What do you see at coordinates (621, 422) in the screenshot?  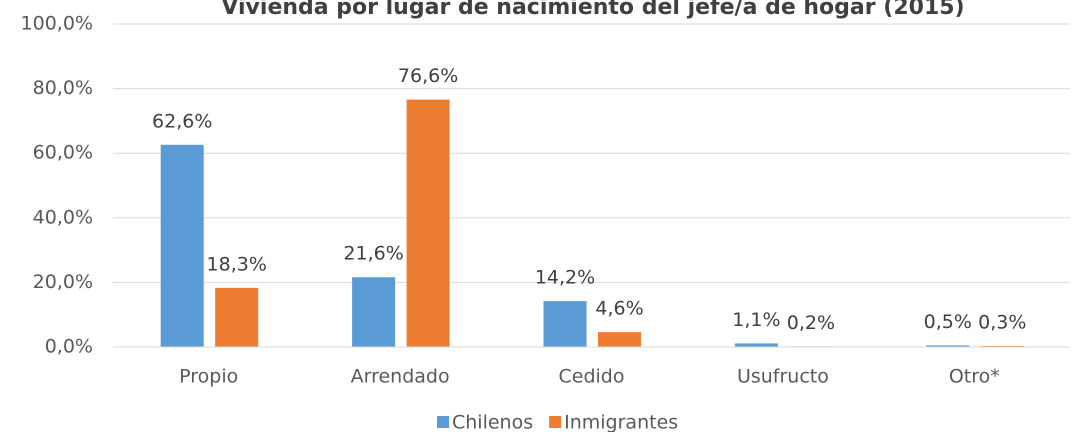 I see `legend-label: Inmigrantes` at bounding box center [621, 422].